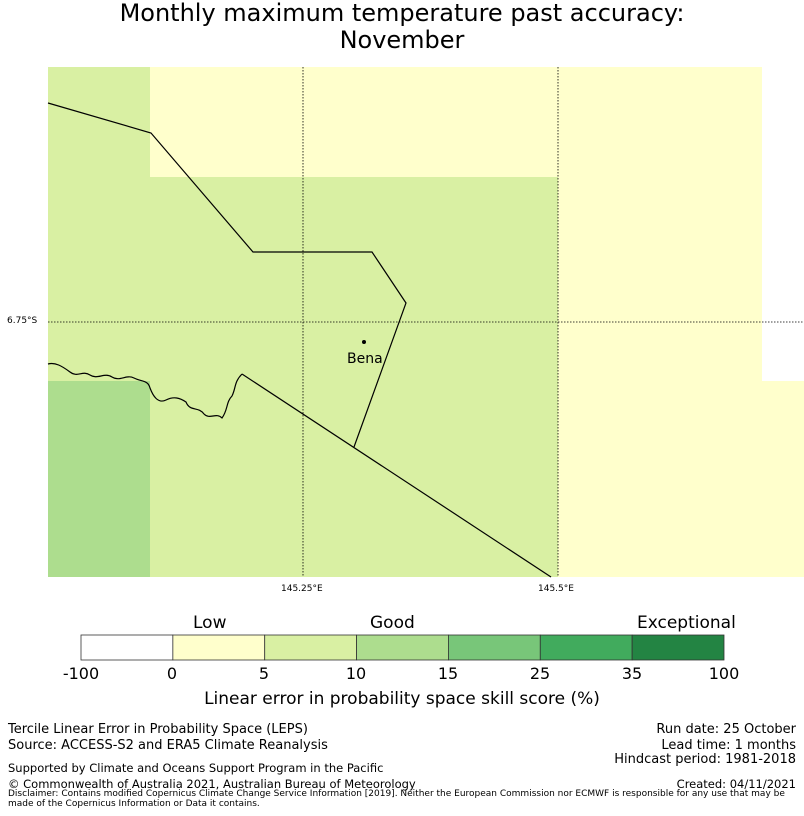 The width and height of the screenshot is (804, 816). What do you see at coordinates (540, 673) in the screenshot?
I see `colorbar-tick: 25` at bounding box center [540, 673].